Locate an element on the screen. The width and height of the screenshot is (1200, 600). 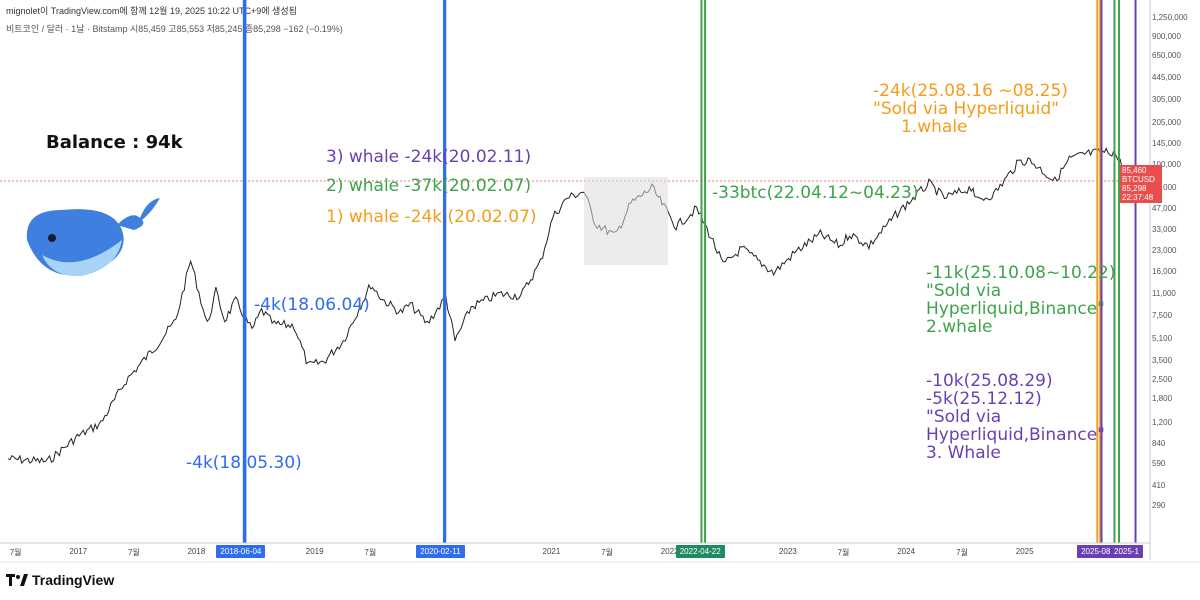
brand-name: TradingView is located at coordinates (73, 580).